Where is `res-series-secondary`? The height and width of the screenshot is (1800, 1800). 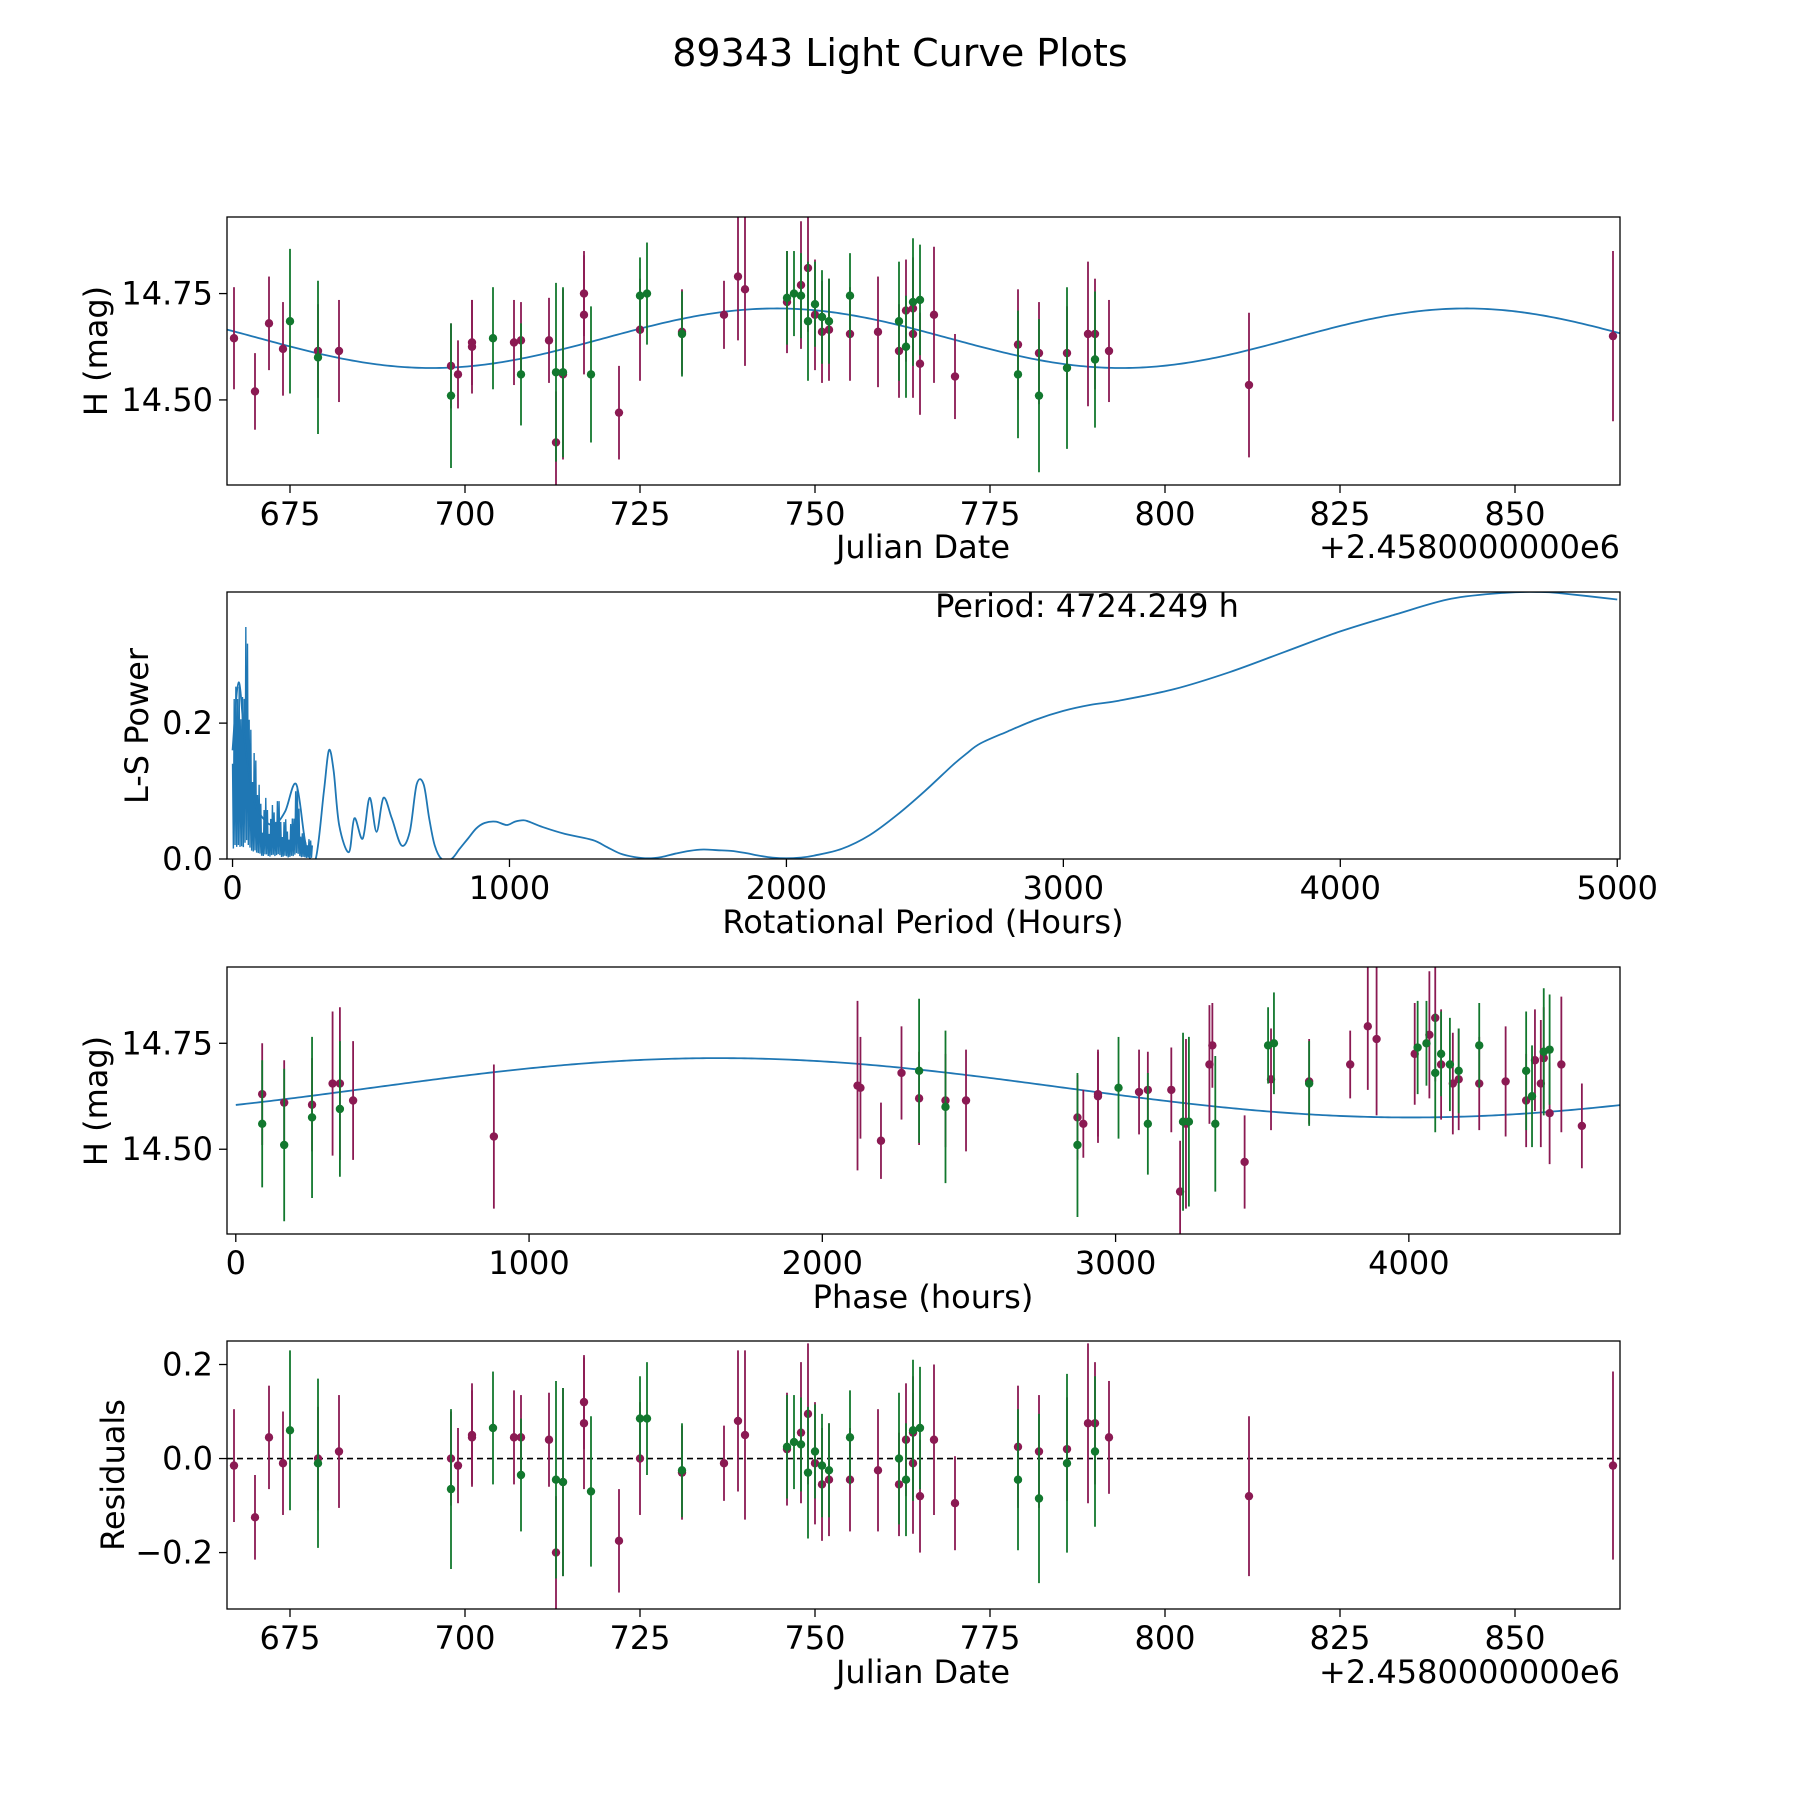 res-series-secondary is located at coordinates (692, 1467).